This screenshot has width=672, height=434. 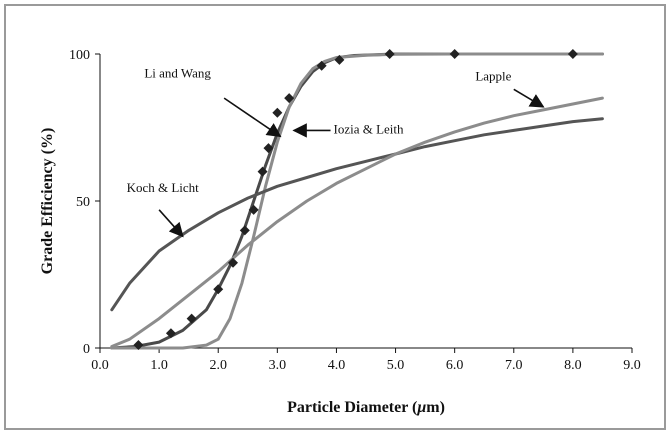 I want to click on x-tick-label: 5.0, so click(x=396, y=365).